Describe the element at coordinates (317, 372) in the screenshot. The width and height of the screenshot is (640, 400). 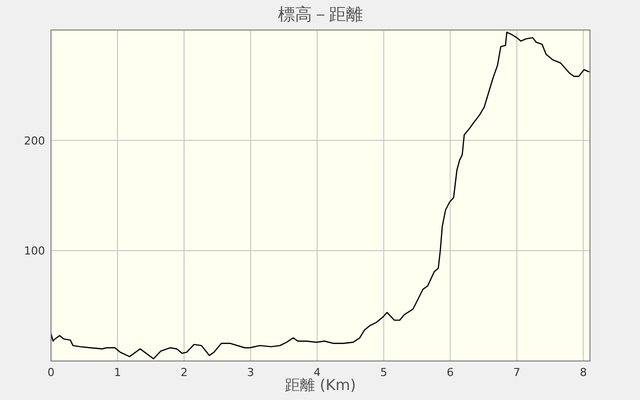
I see `x-tick-label: 4` at that location.